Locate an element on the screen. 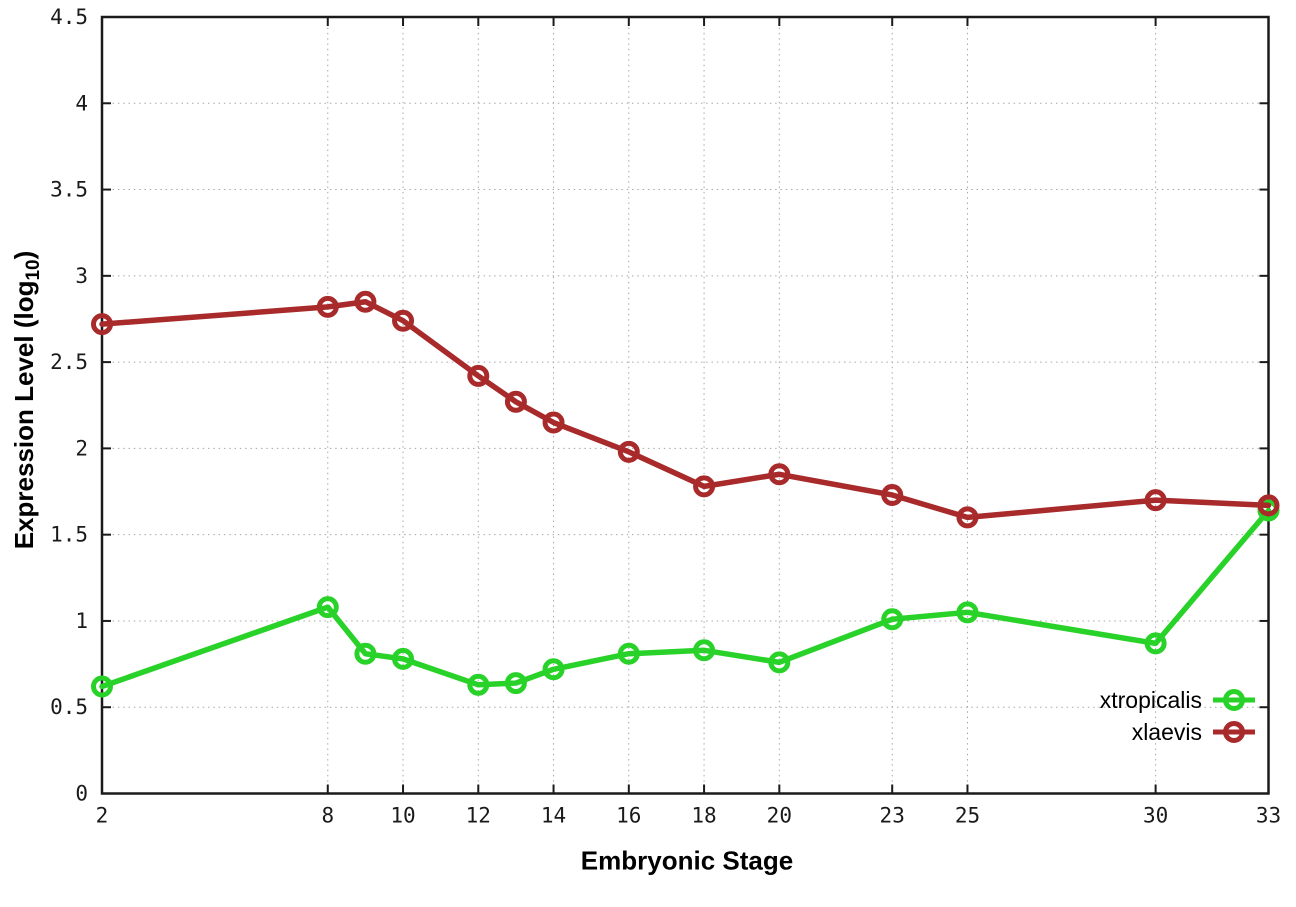 The width and height of the screenshot is (1296, 907). svg-text: 20 is located at coordinates (779, 816).